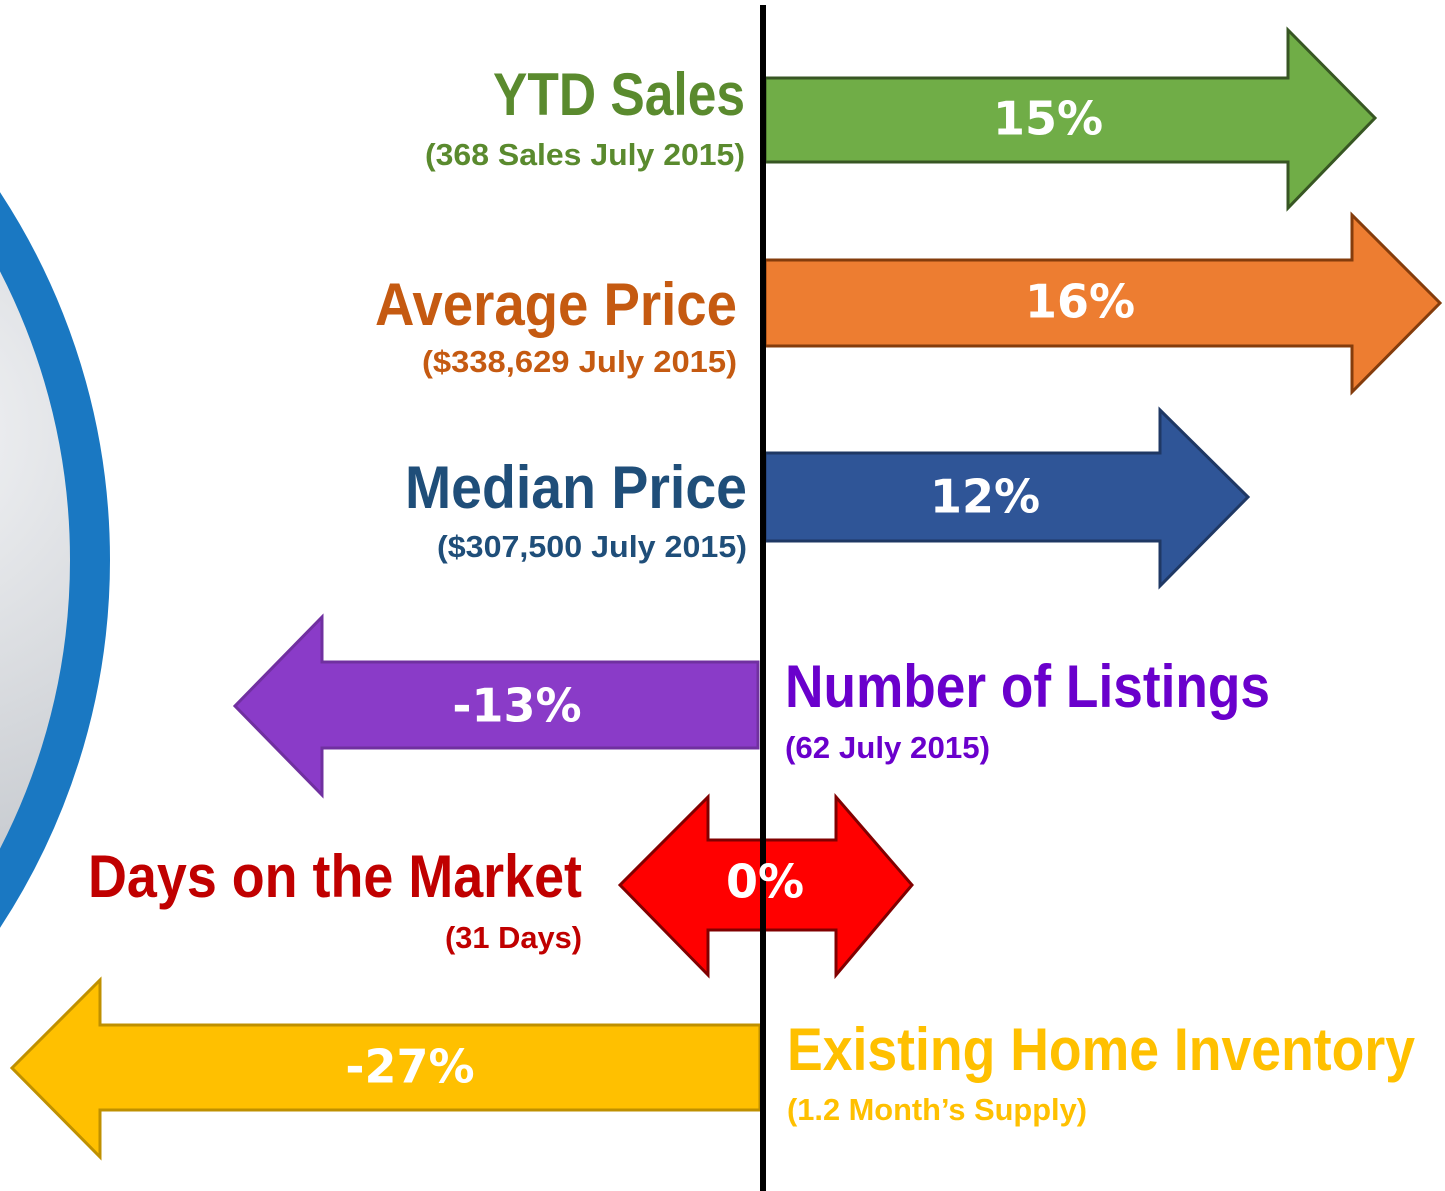 This screenshot has height=1191, width=1445. Describe the element at coordinates (576, 487) in the screenshot. I see `item-label: Median Price` at that location.